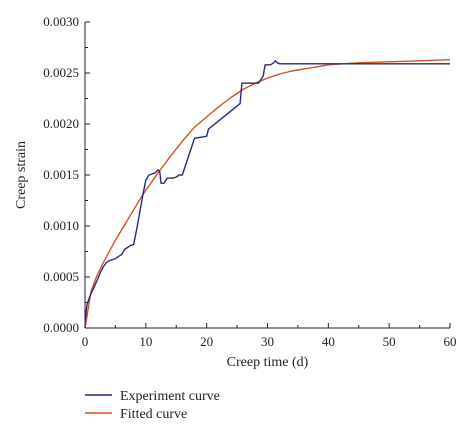 This screenshot has height=434, width=474. Describe the element at coordinates (61, 327) in the screenshot. I see `y-tick-label: 0.0000` at that location.